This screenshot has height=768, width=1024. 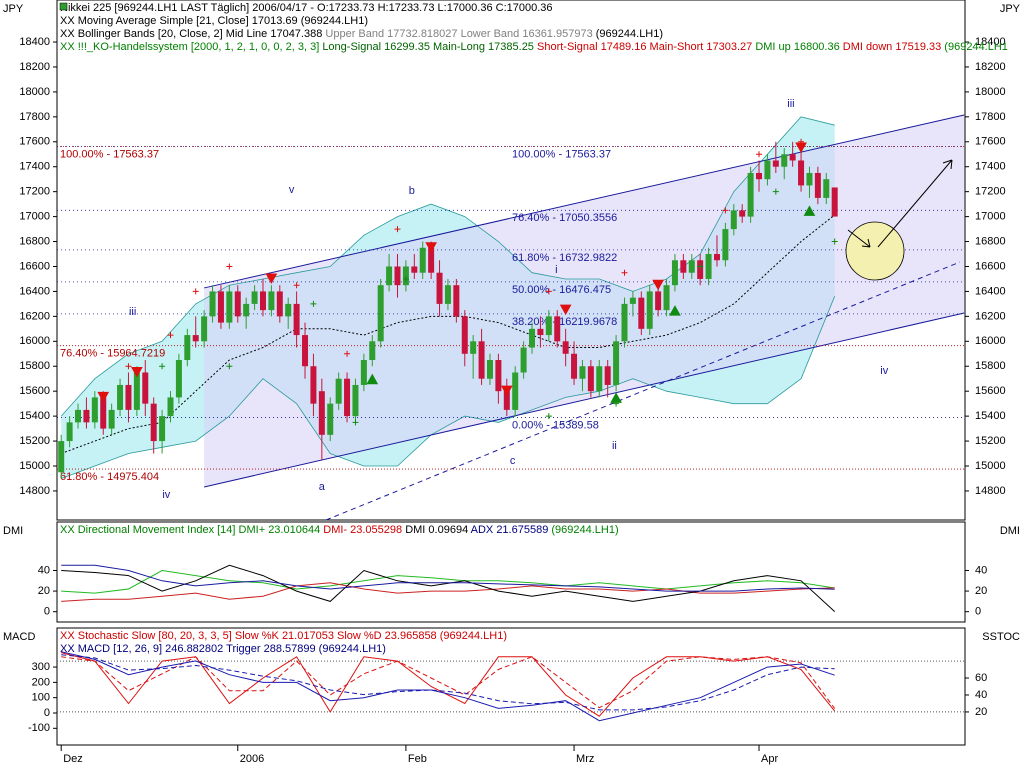 I want to click on fib-label: 0.00% - 15389.58, so click(x=555, y=425).